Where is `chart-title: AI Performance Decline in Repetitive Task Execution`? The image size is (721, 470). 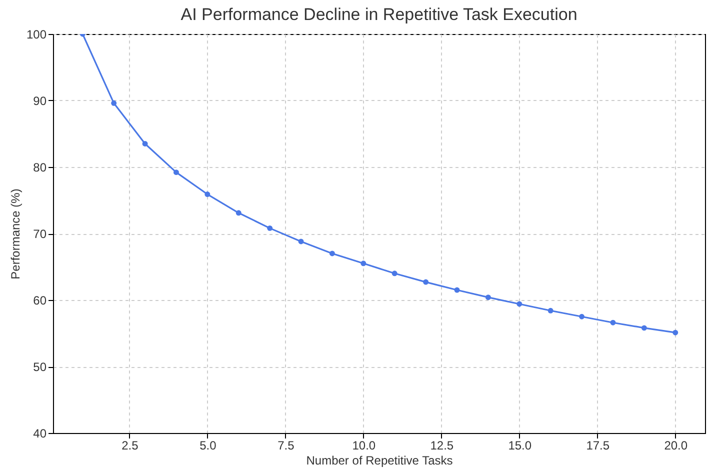
chart-title: AI Performance Decline in Repetitive Task Execution is located at coordinates (379, 14).